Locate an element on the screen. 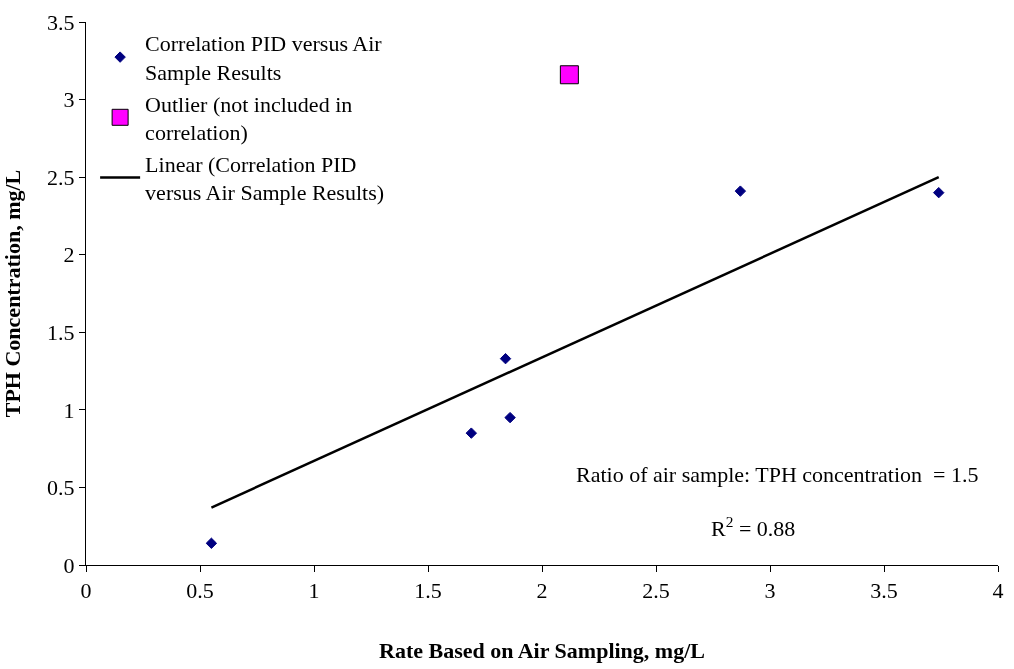 This screenshot has height=669, width=1014. x-tick-label: 2.5 is located at coordinates (656, 591).